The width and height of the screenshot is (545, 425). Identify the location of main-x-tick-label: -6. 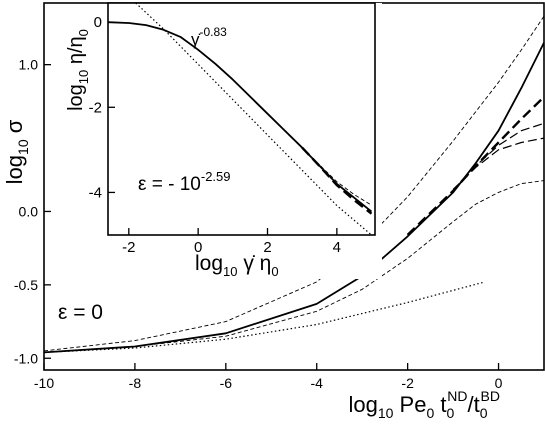
(226, 383).